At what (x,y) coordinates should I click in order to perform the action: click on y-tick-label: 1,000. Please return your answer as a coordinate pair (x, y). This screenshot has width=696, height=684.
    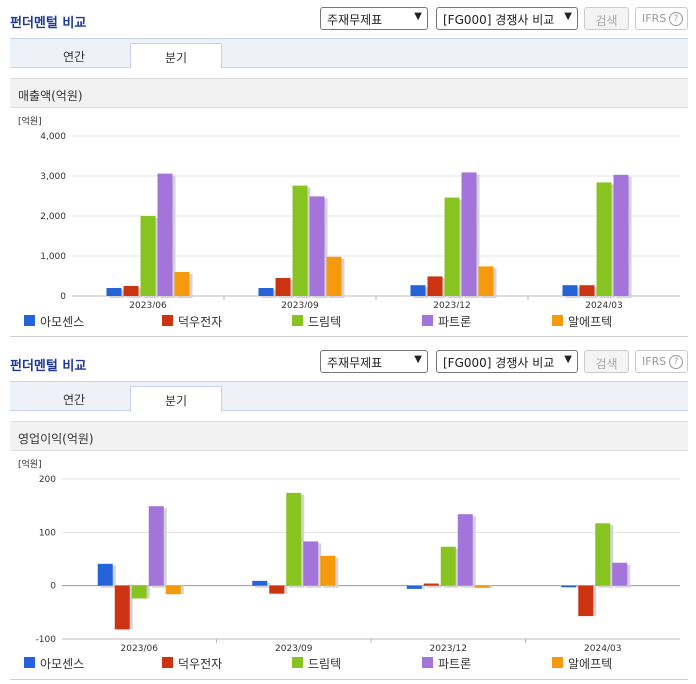
    Looking at the image, I should click on (53, 257).